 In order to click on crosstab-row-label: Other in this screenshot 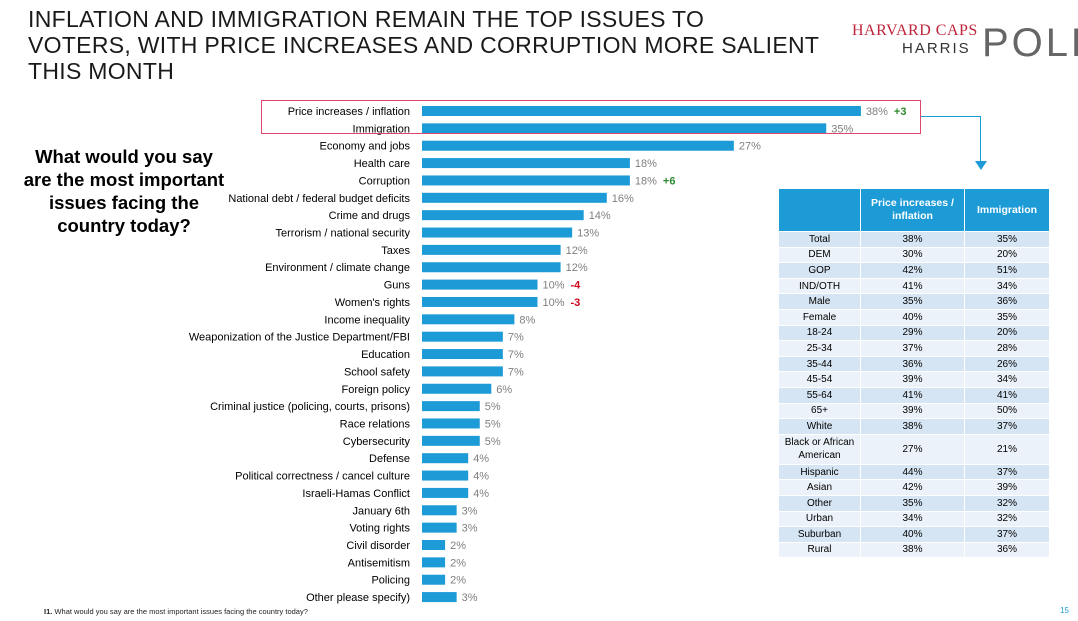, I will do `click(819, 503)`.